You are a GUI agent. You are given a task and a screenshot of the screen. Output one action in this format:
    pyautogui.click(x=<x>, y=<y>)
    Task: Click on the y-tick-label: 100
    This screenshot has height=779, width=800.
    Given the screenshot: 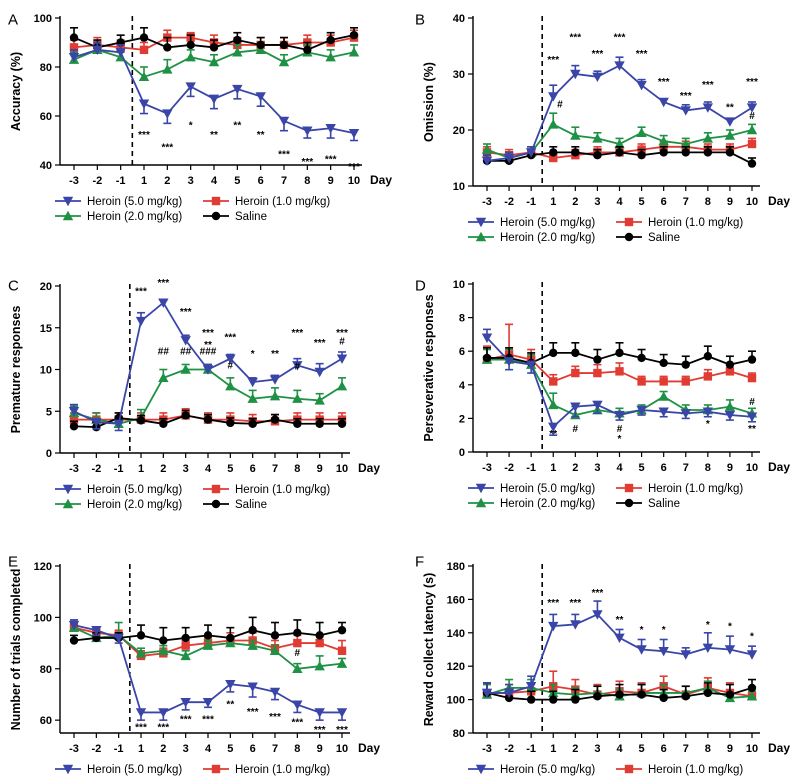 What is the action you would take?
    pyautogui.click(x=456, y=701)
    